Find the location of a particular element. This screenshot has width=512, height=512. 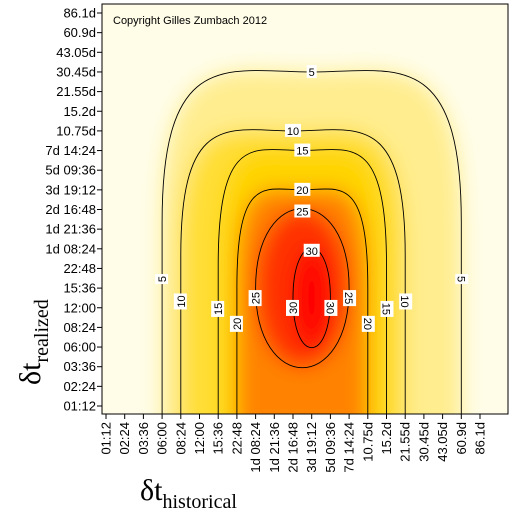

x-tick-label: 15:36 is located at coordinates (218, 438).